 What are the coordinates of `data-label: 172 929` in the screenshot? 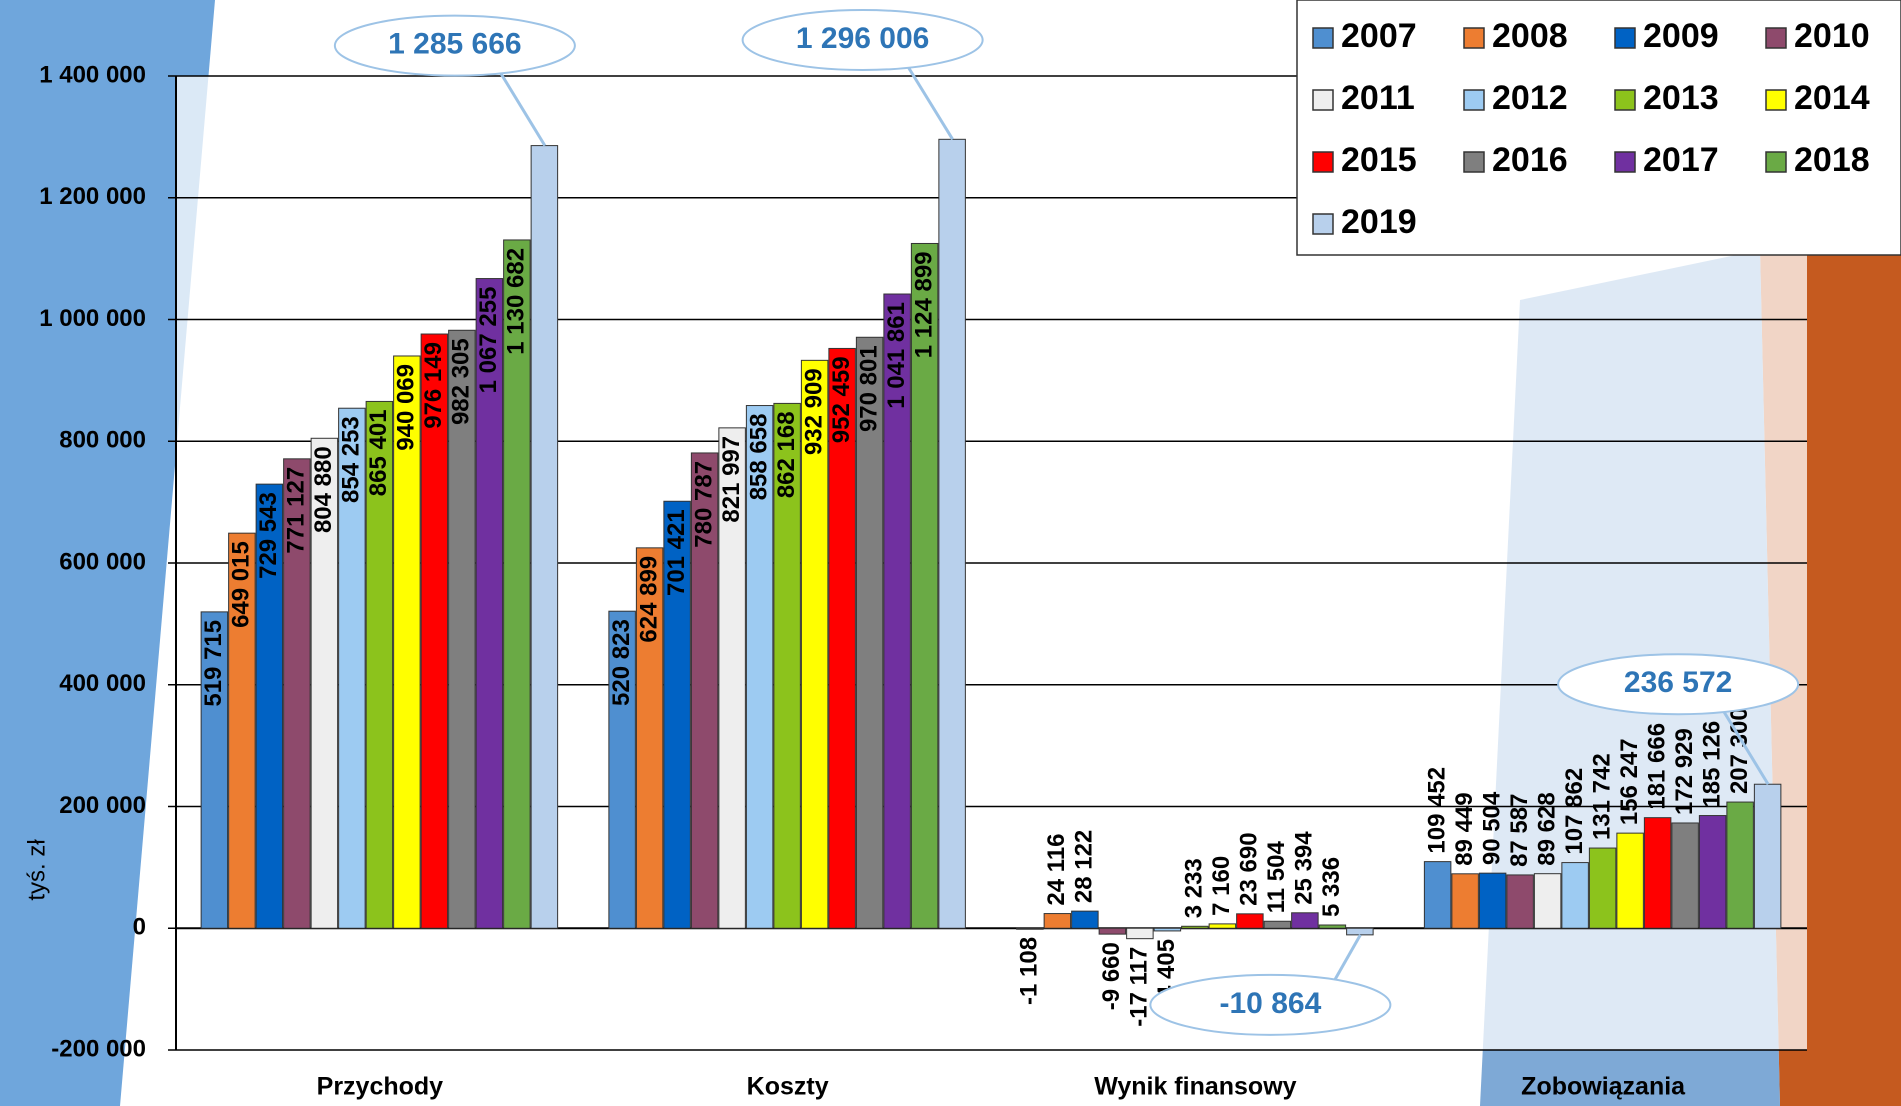 It's located at (1684, 771).